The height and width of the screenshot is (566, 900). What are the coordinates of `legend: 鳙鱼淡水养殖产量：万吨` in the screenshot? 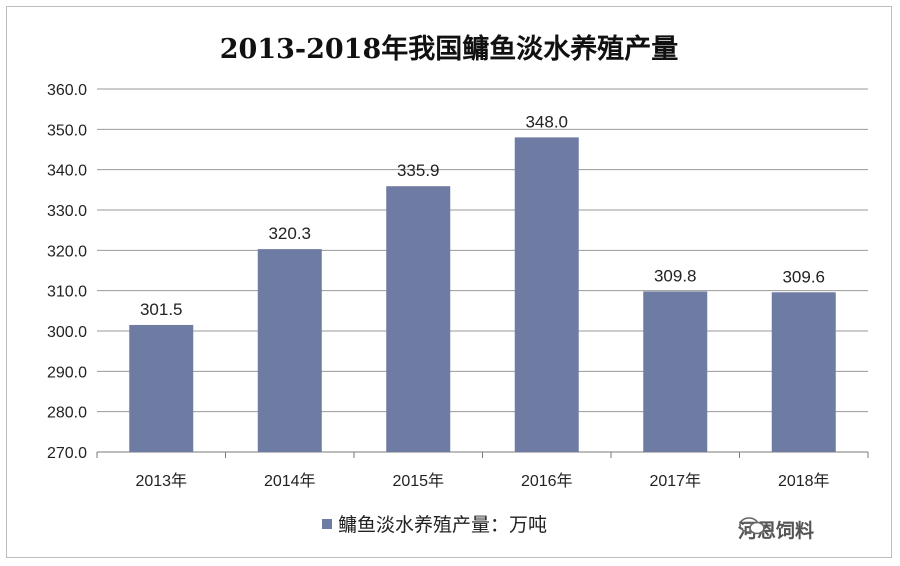 It's located at (434, 523).